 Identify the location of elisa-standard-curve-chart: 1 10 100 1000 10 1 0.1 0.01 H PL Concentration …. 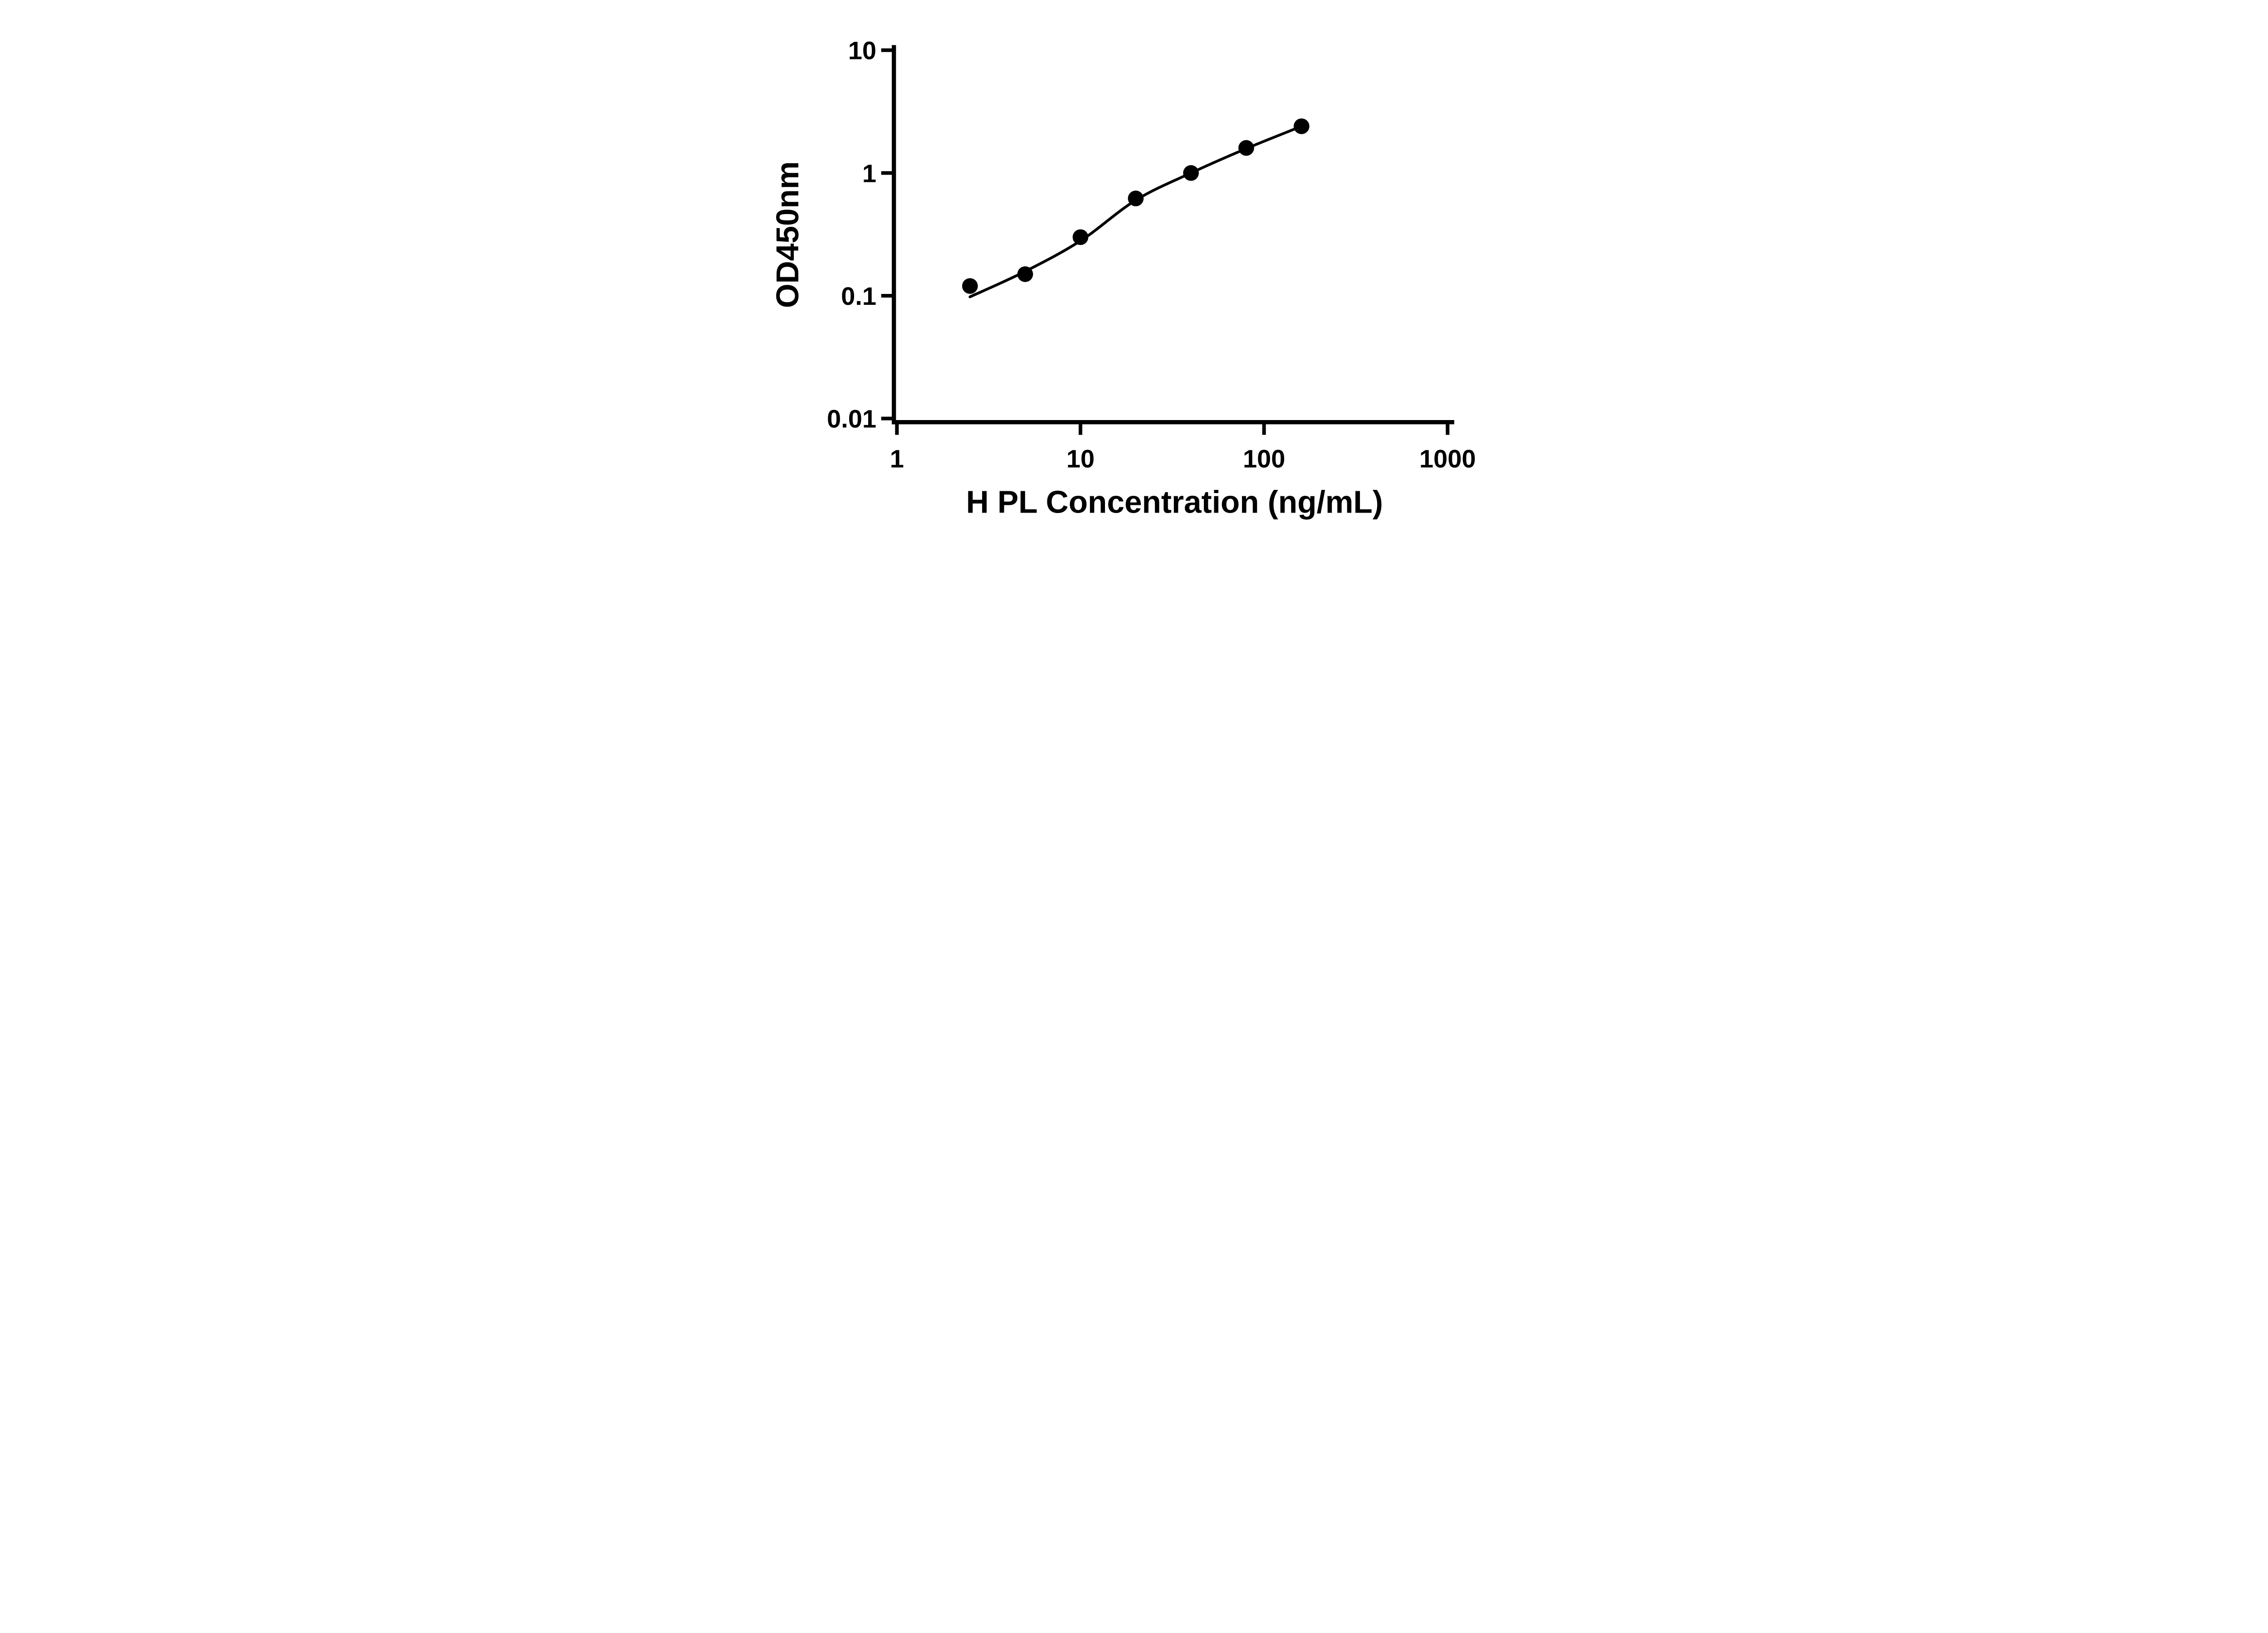
(1123, 278).